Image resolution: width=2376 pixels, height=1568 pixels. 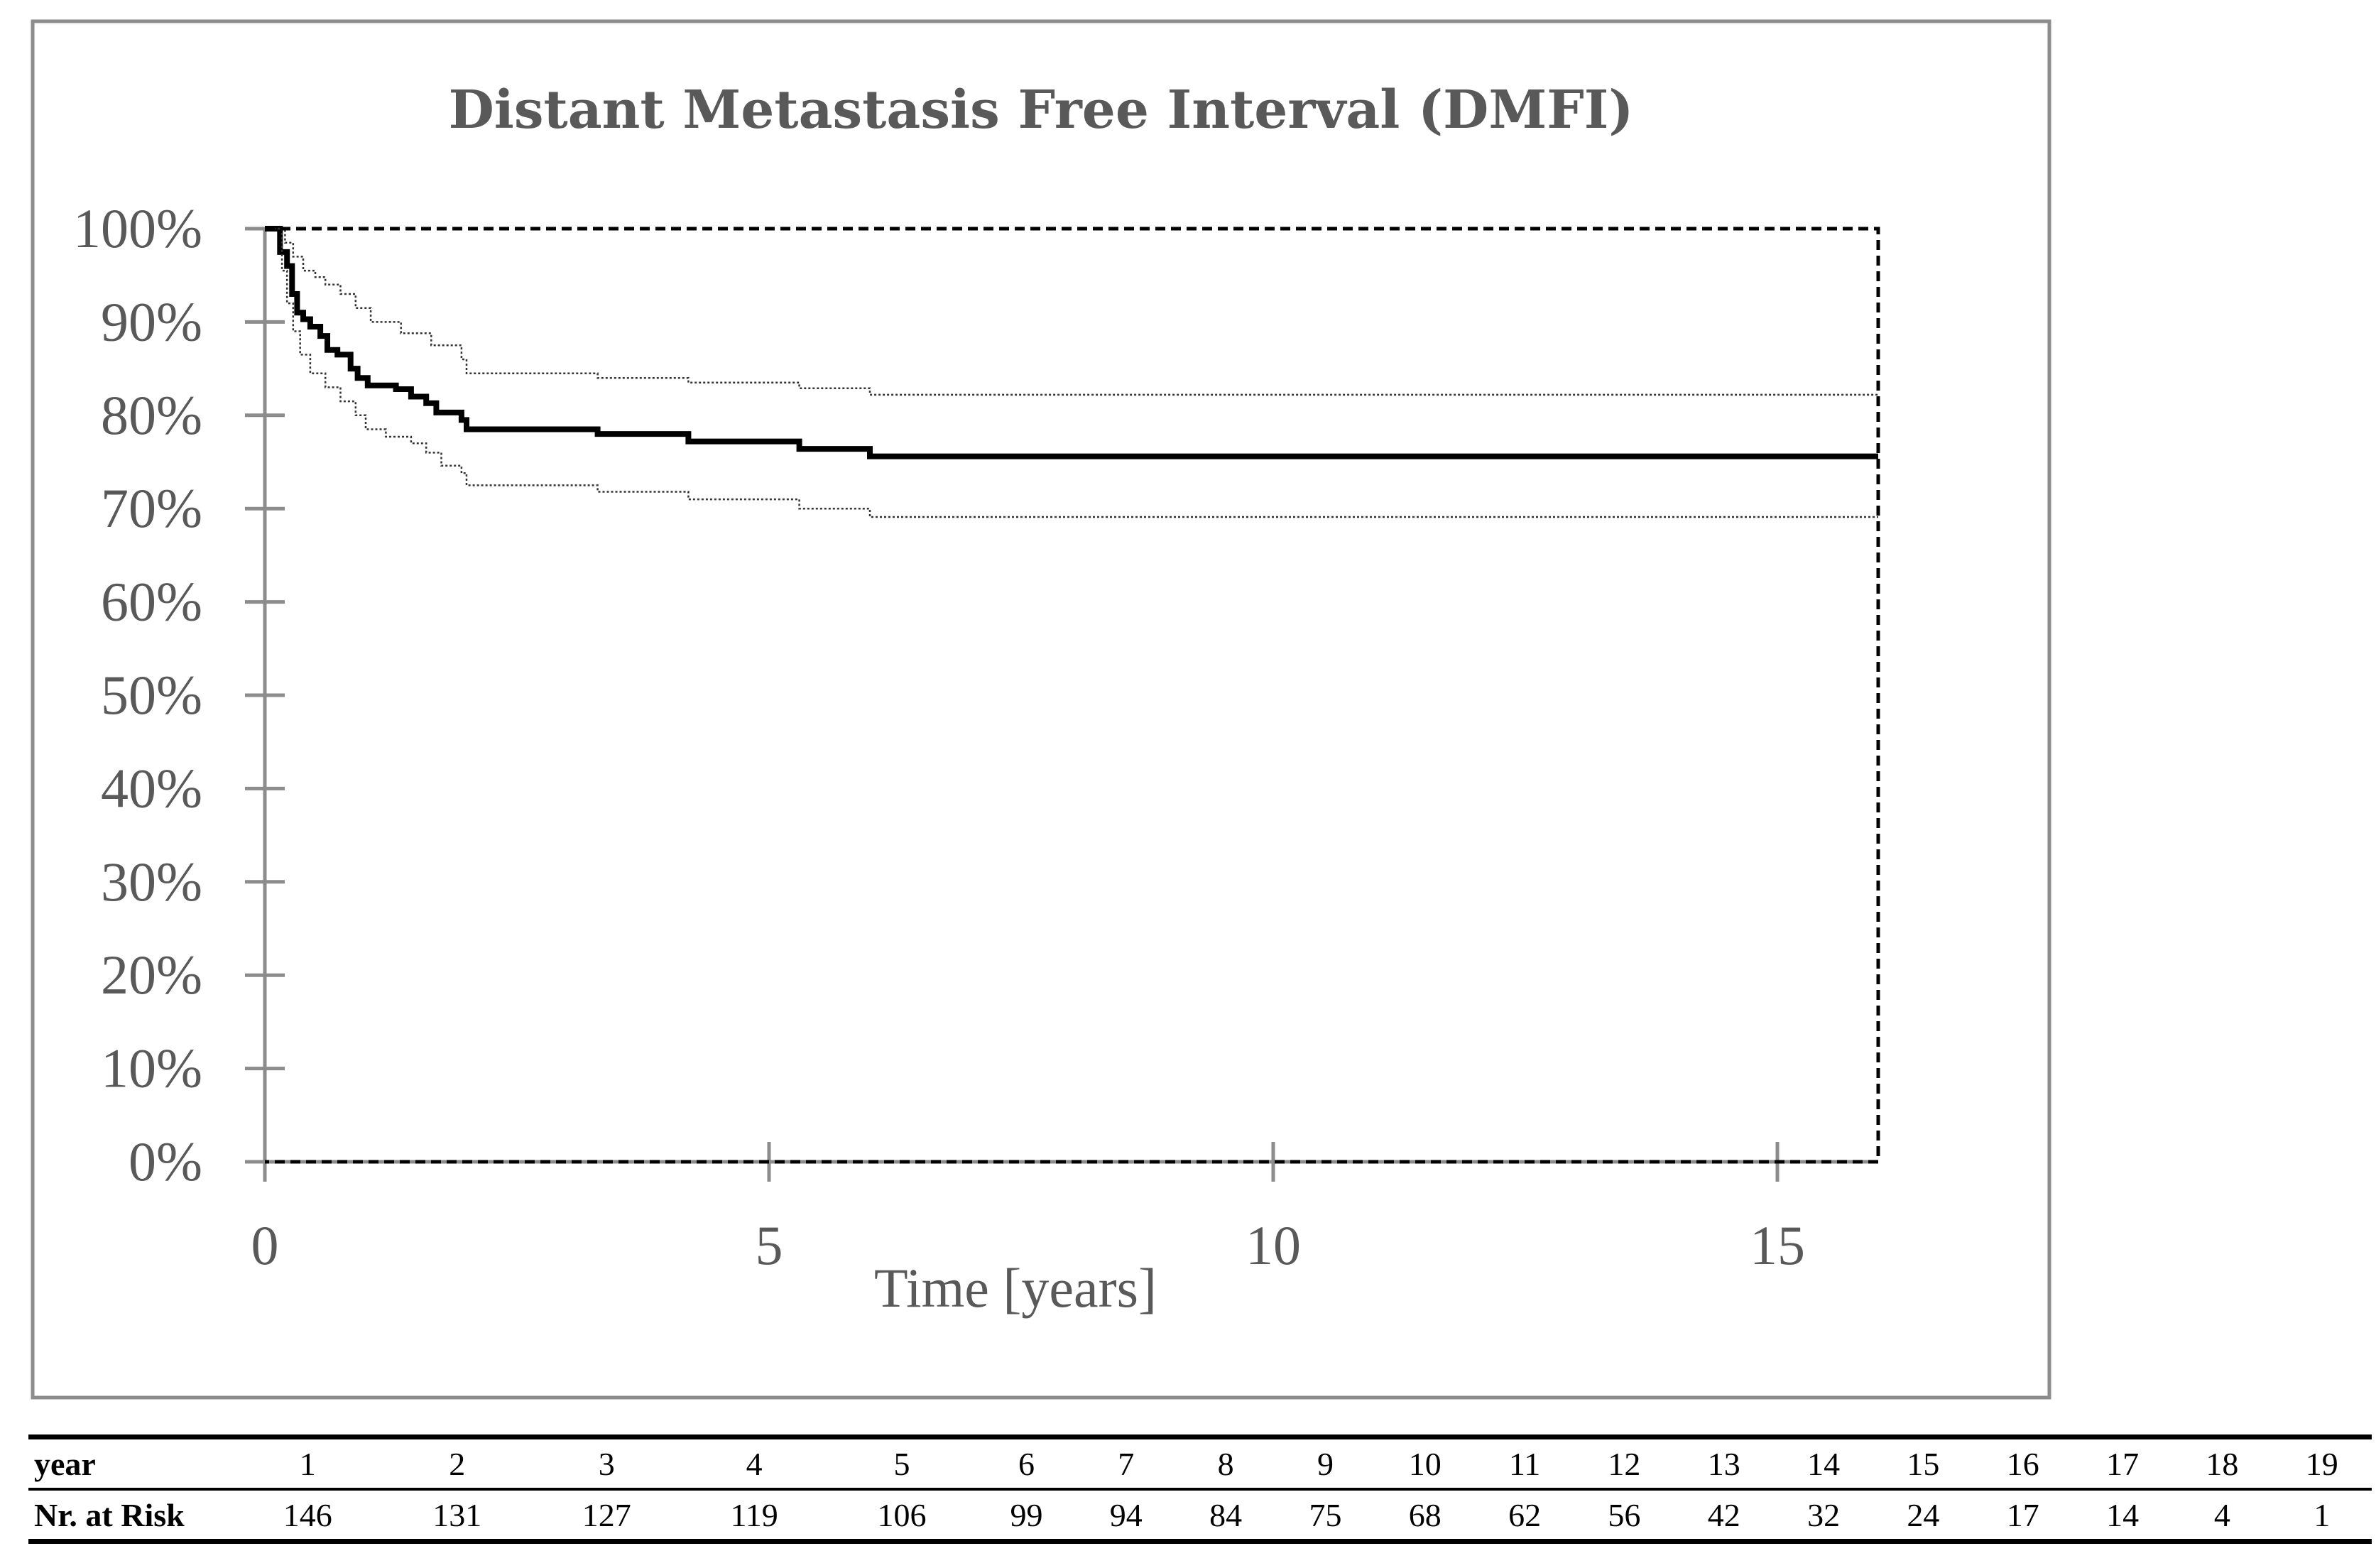 I want to click on year-cell: 17, so click(x=2122, y=1461).